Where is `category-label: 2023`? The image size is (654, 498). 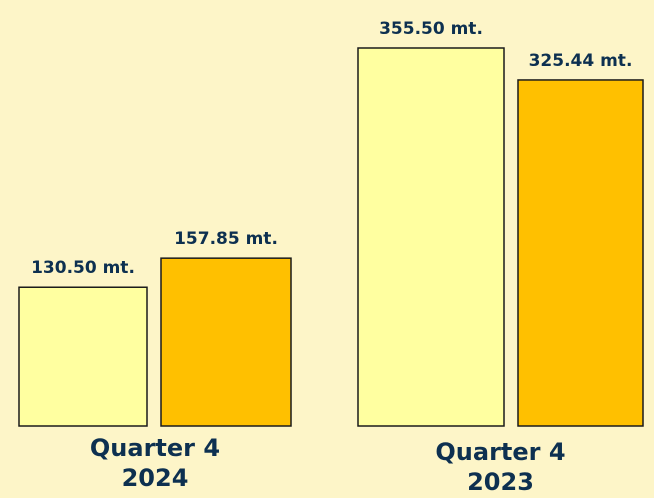
category-label: 2023 is located at coordinates (500, 482).